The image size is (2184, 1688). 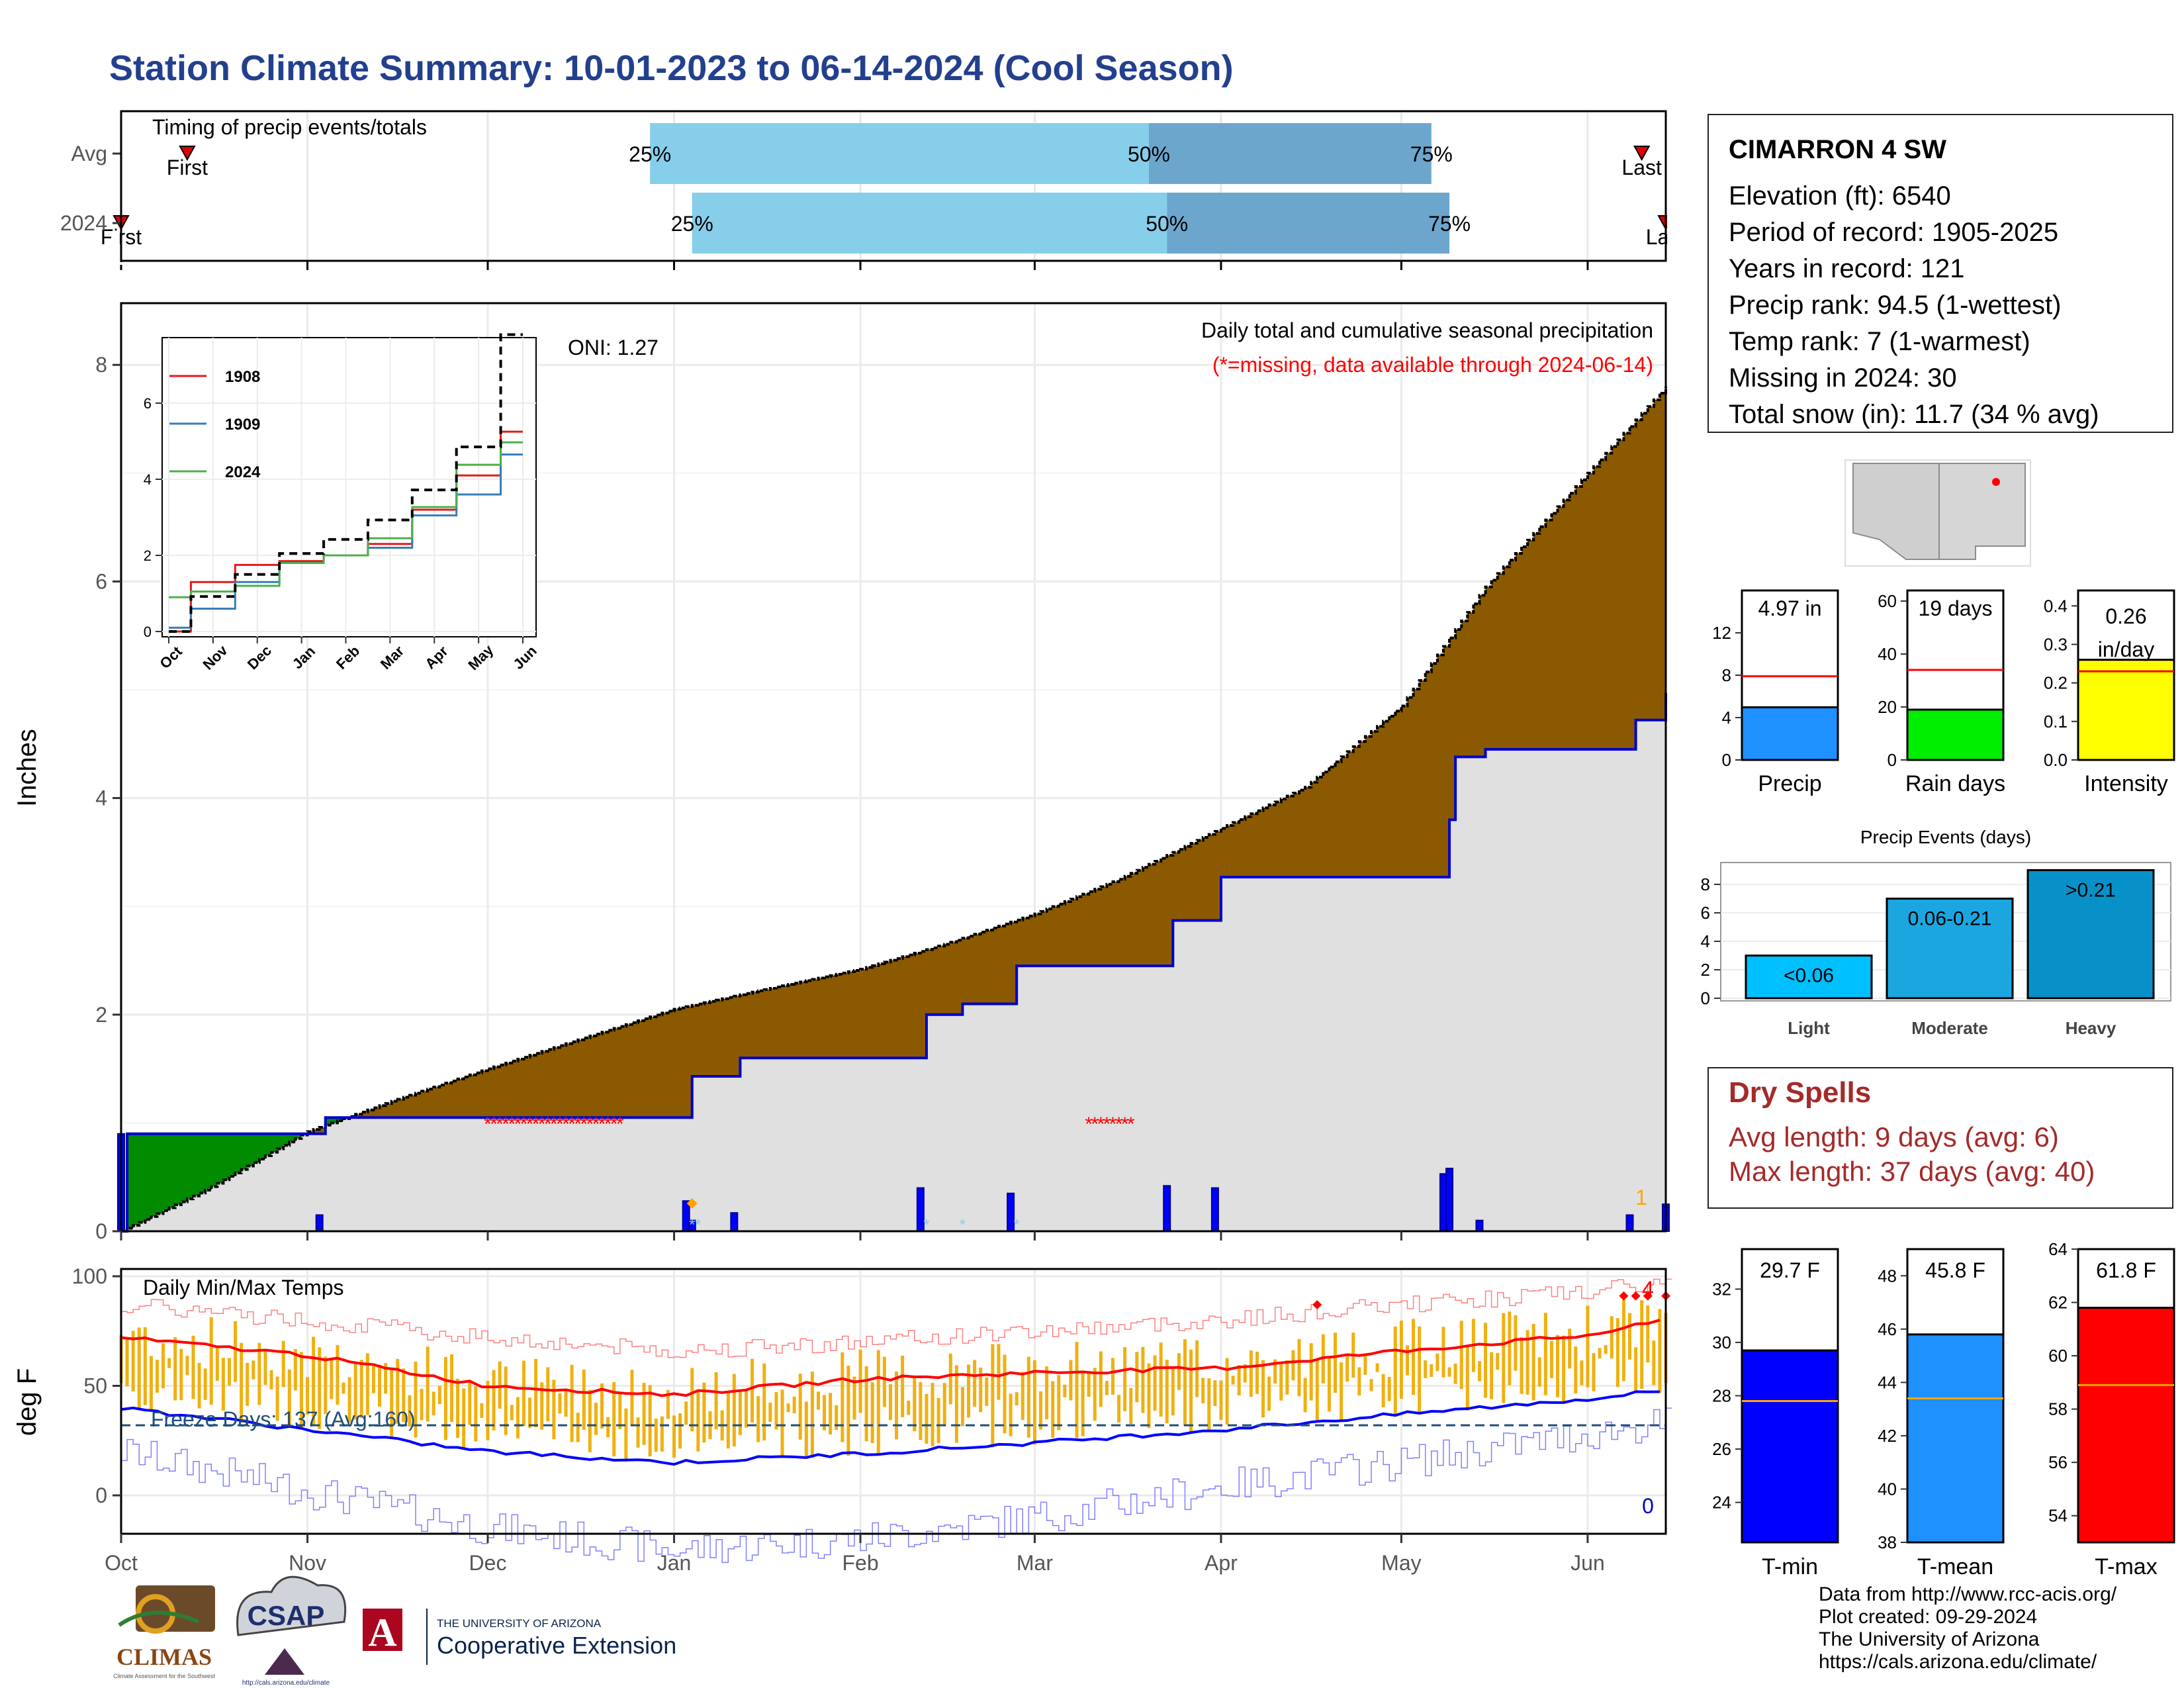 I want to click on inset-ytick-label: 0, so click(x=148, y=632).